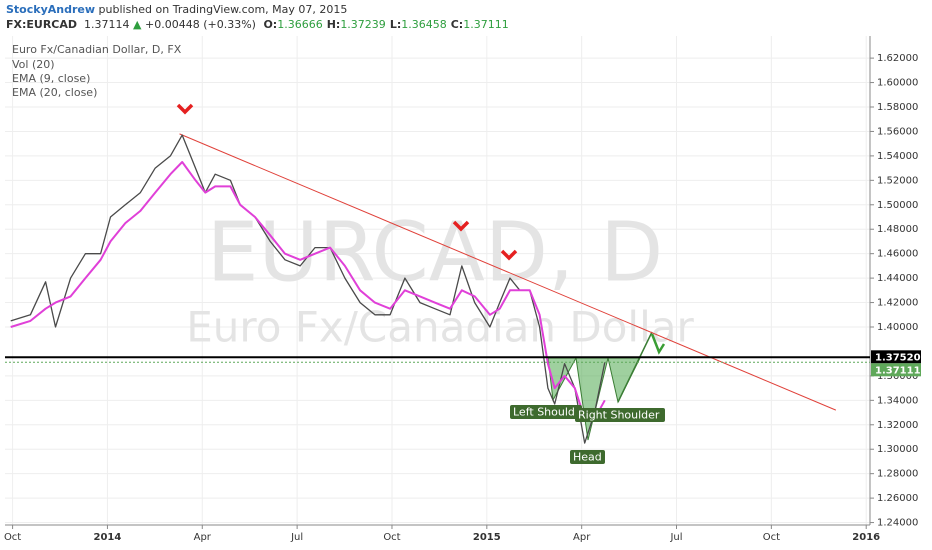  What do you see at coordinates (897, 107) in the screenshot?
I see `y-tick-label: 1.58000` at bounding box center [897, 107].